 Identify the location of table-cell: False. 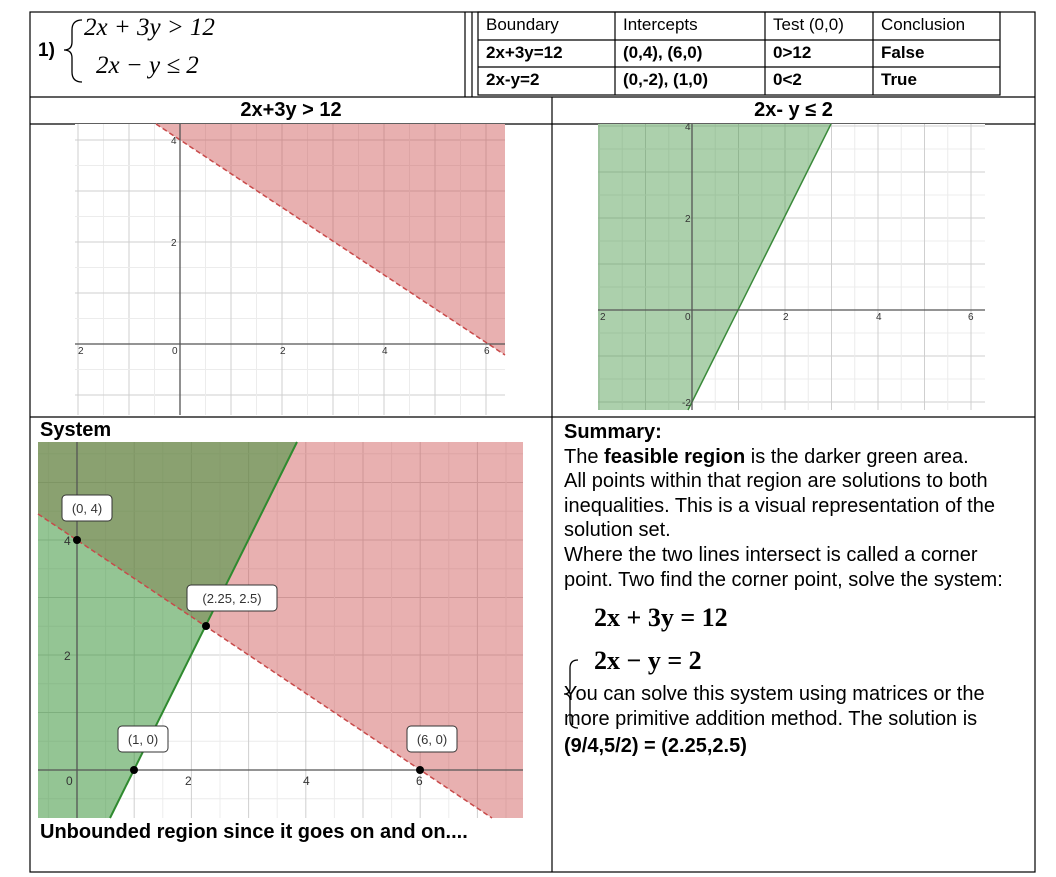
(903, 52).